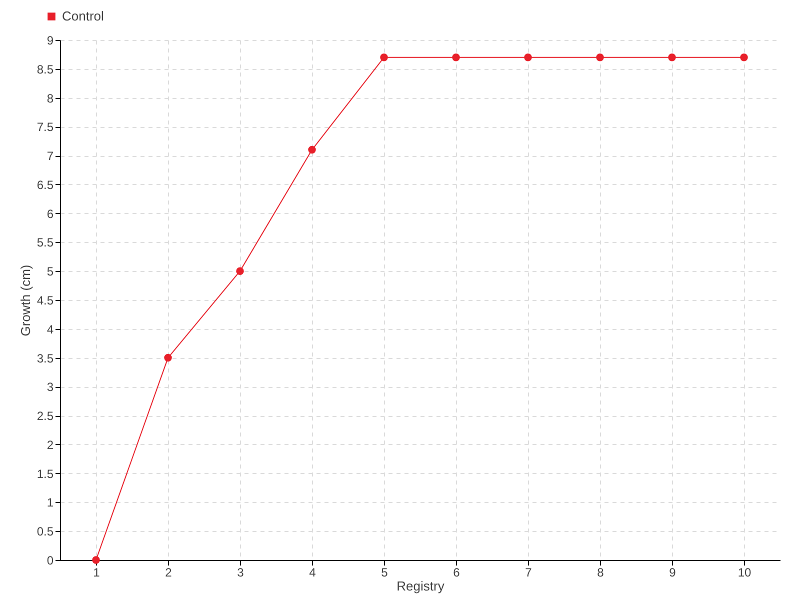 The image size is (800, 600). I want to click on x-tick-label: 10, so click(745, 573).